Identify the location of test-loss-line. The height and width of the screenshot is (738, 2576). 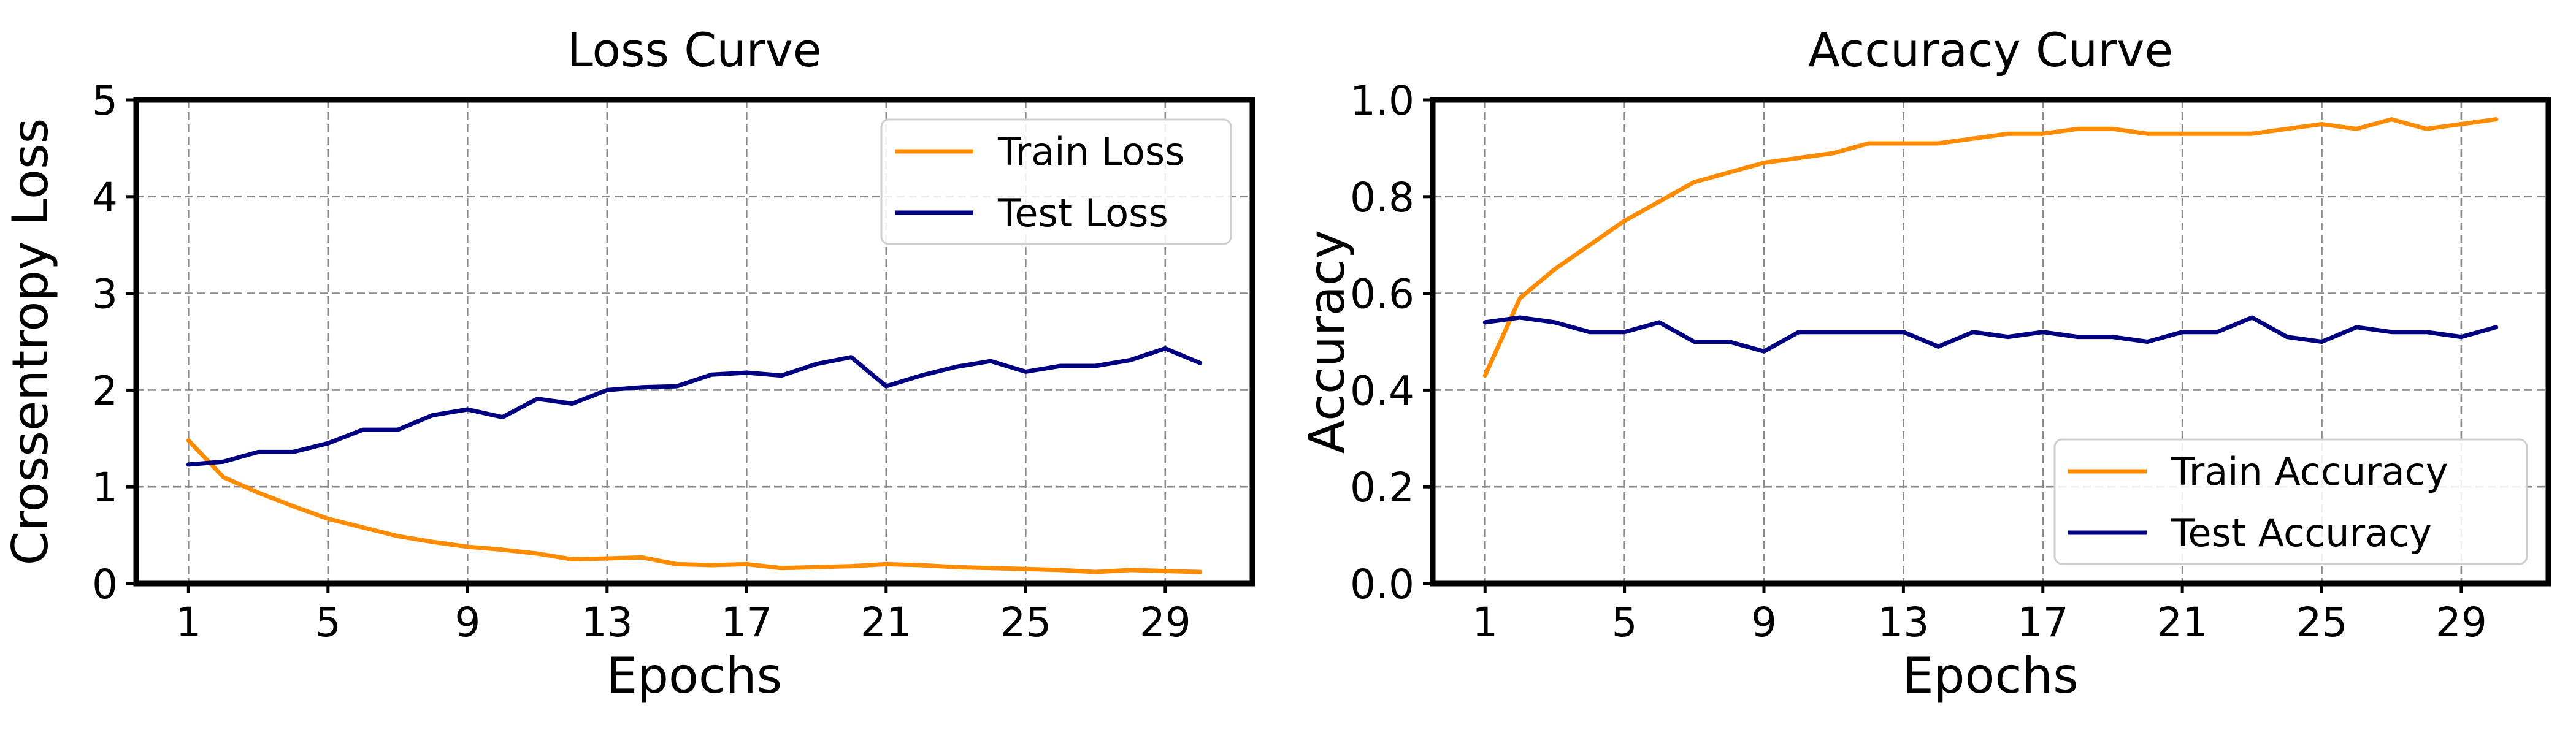
(694, 406).